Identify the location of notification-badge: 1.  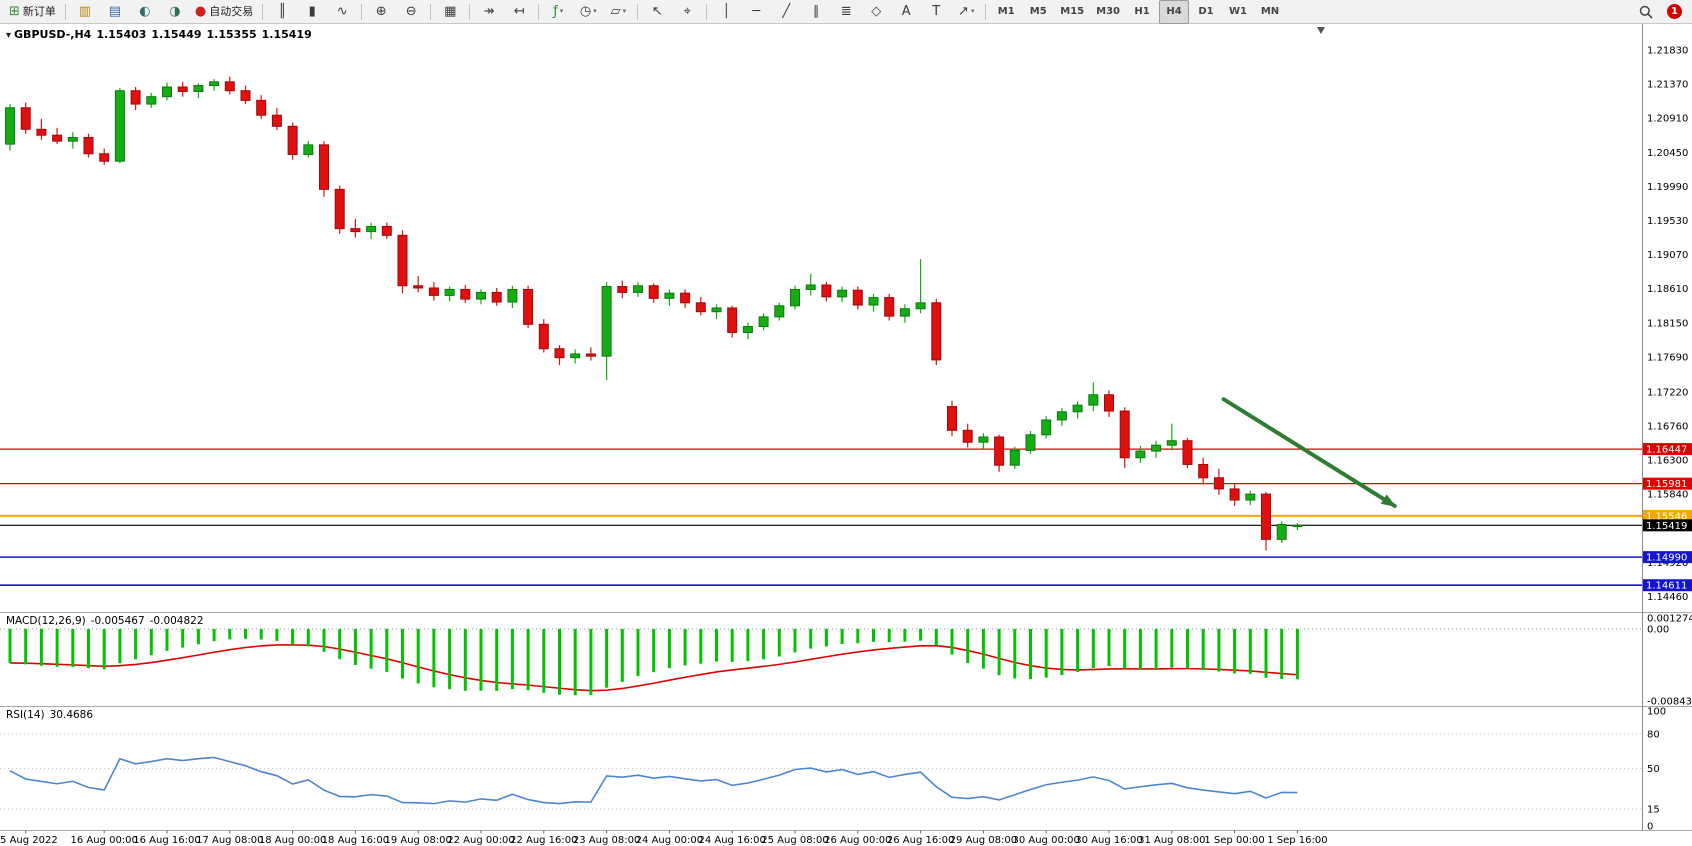
(1674, 11).